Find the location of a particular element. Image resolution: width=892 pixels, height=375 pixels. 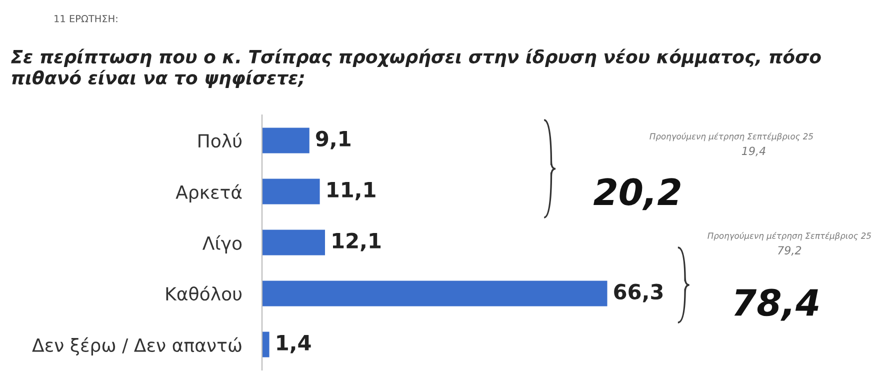

data-label: 66,3 is located at coordinates (638, 293).